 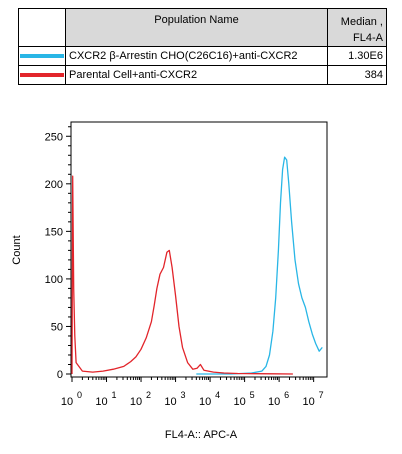 I want to click on legend-median-value: 1.30E6, so click(x=357, y=56).